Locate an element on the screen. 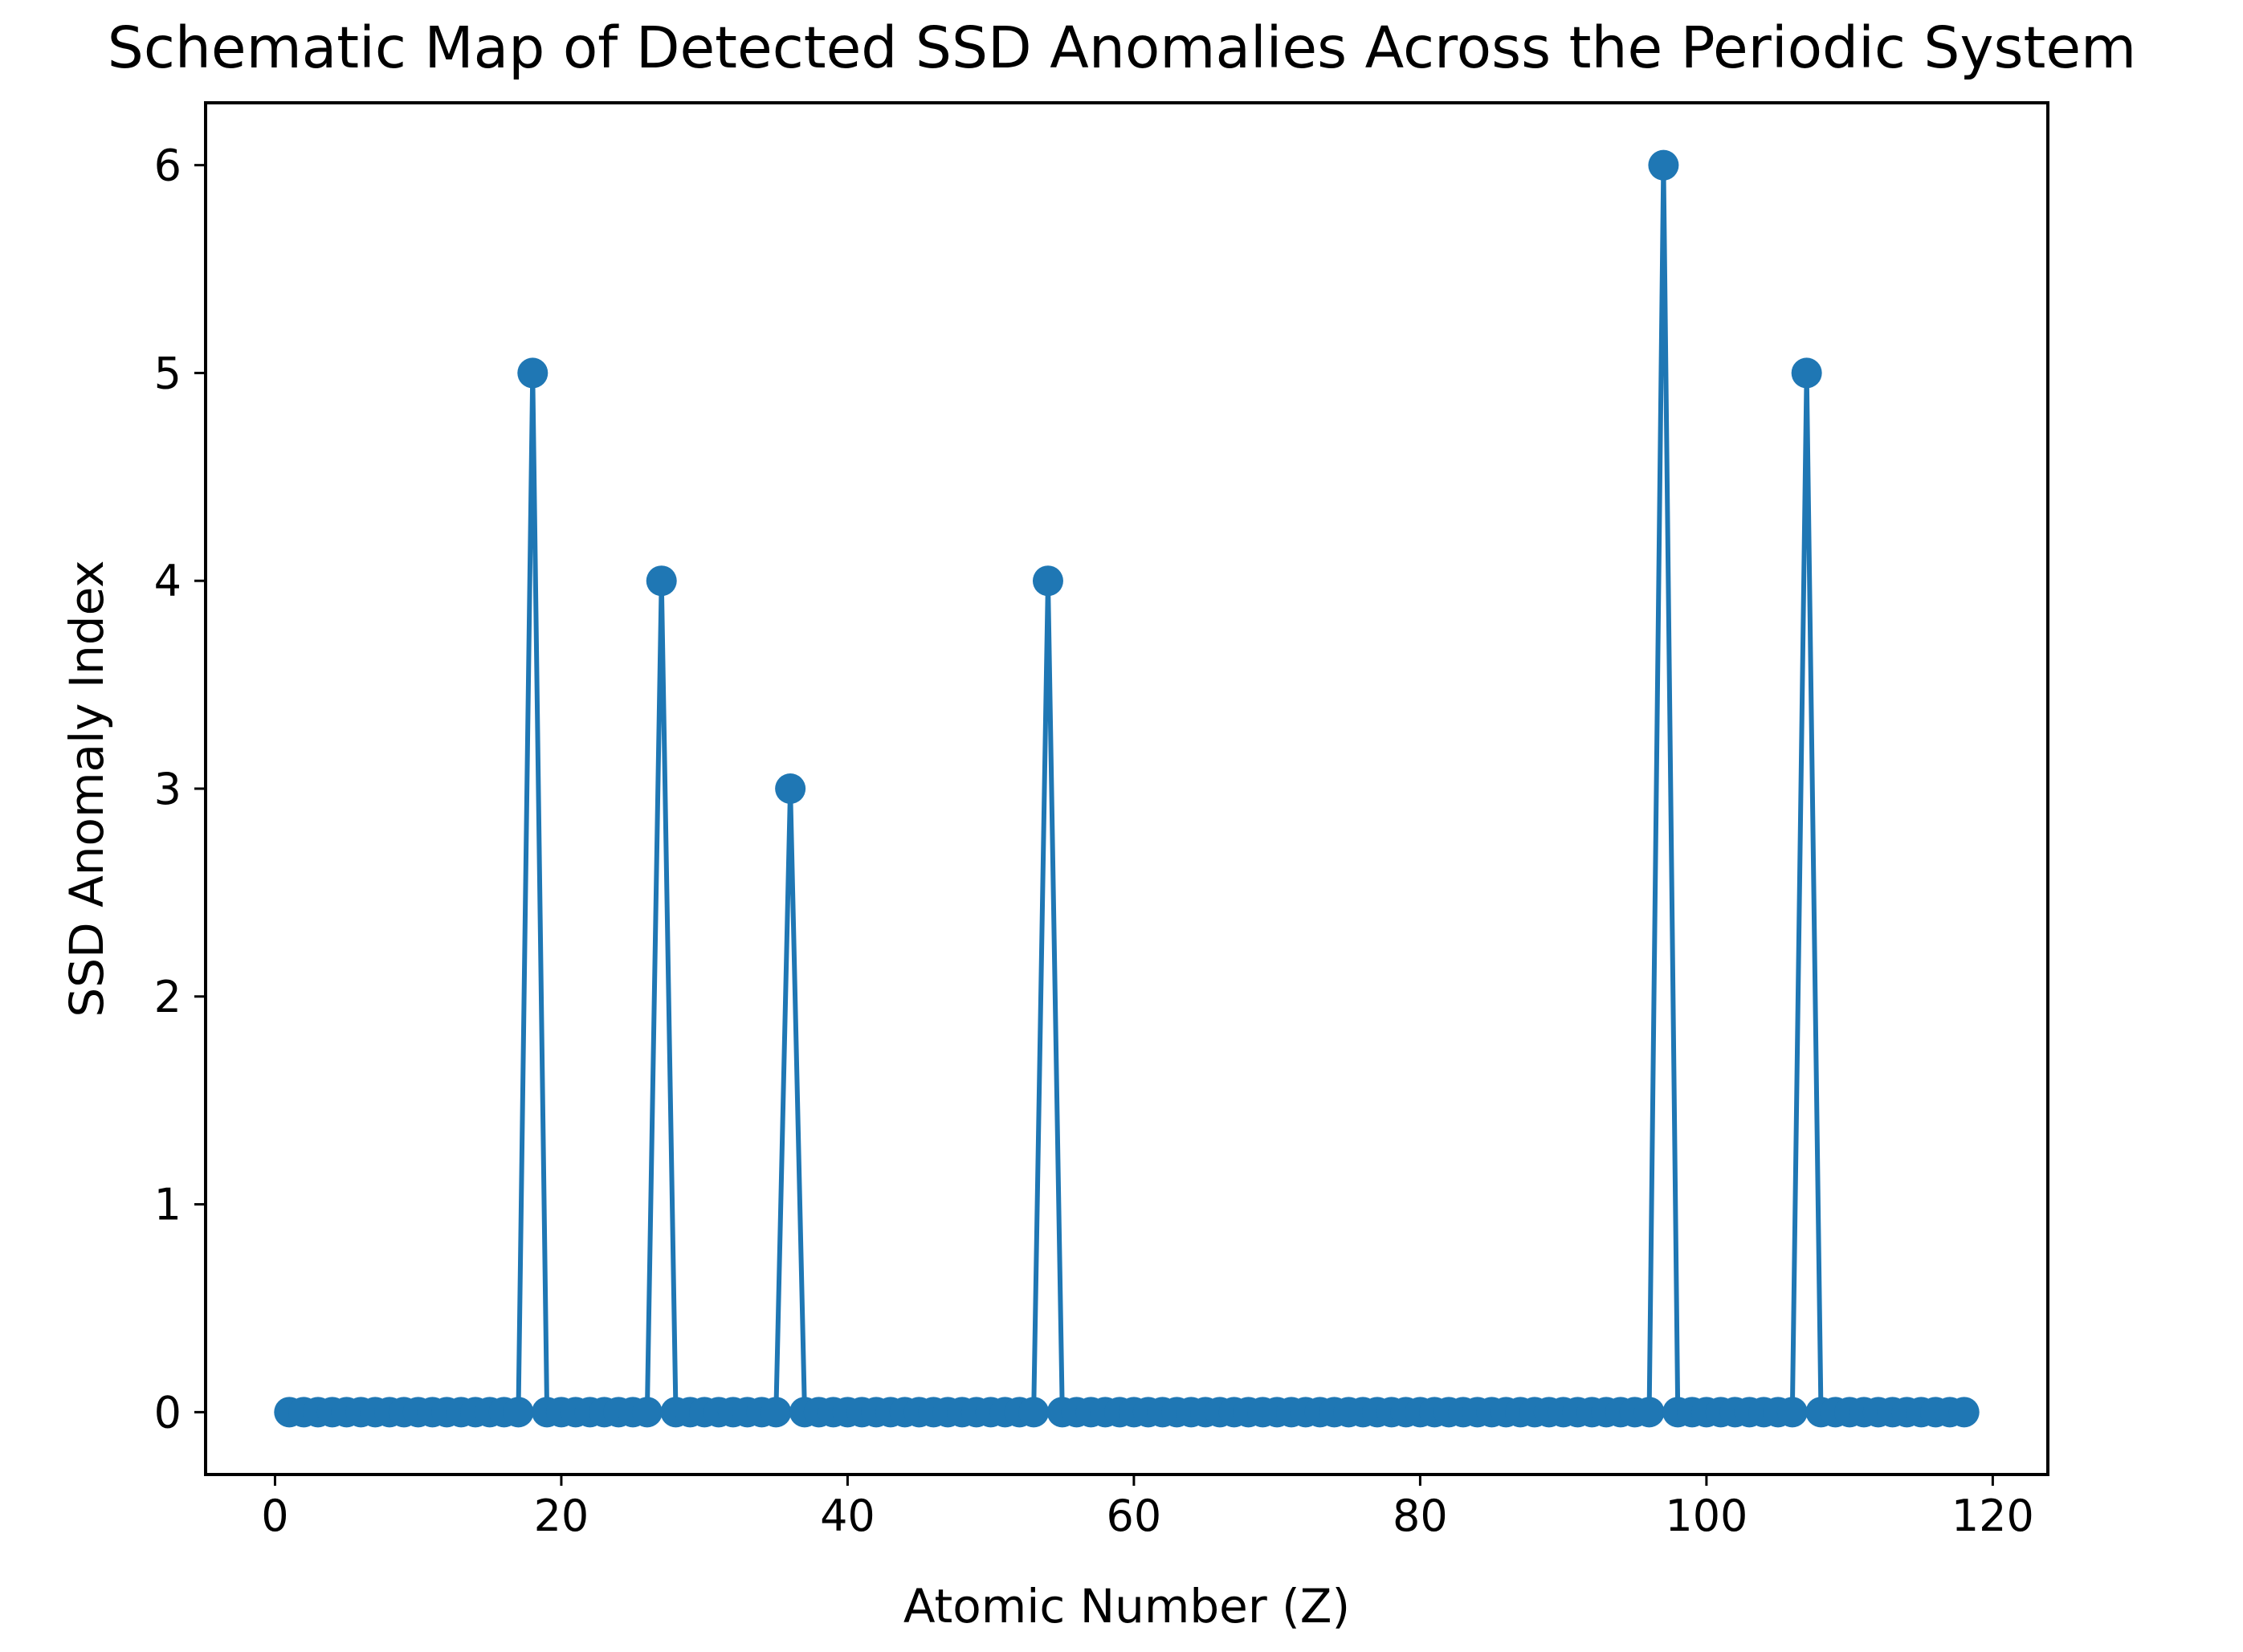 The height and width of the screenshot is (1652, 2243). y-tick-label: 0 is located at coordinates (167, 1412).